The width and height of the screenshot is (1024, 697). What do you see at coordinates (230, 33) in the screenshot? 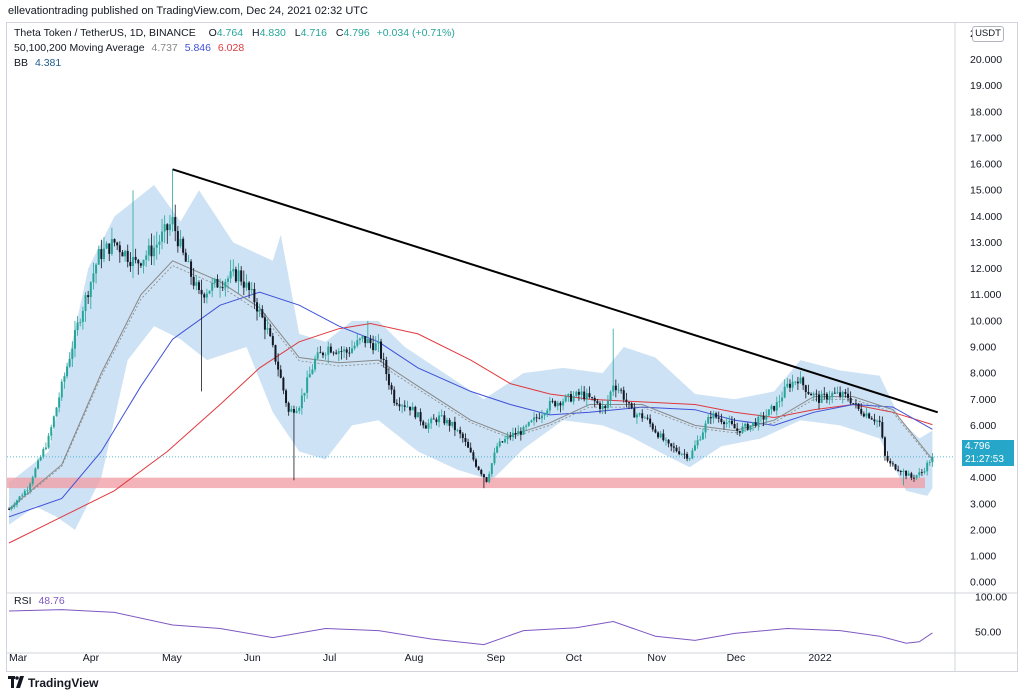
I see `ohlc-open: 4.764` at bounding box center [230, 33].